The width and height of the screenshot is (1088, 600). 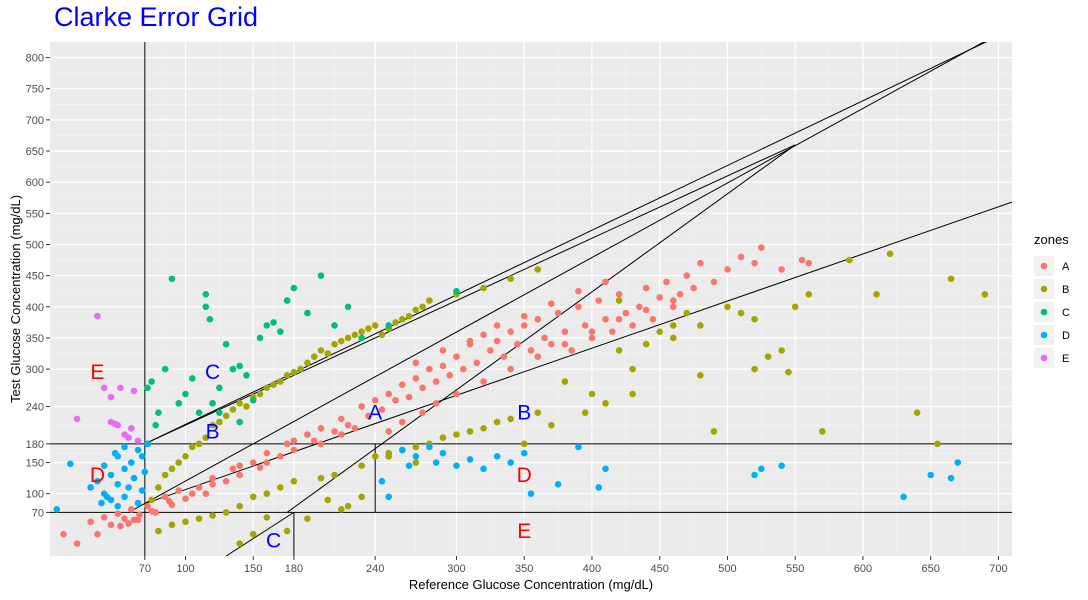 What do you see at coordinates (35, 464) in the screenshot?
I see `y-tick-label: 150` at bounding box center [35, 464].